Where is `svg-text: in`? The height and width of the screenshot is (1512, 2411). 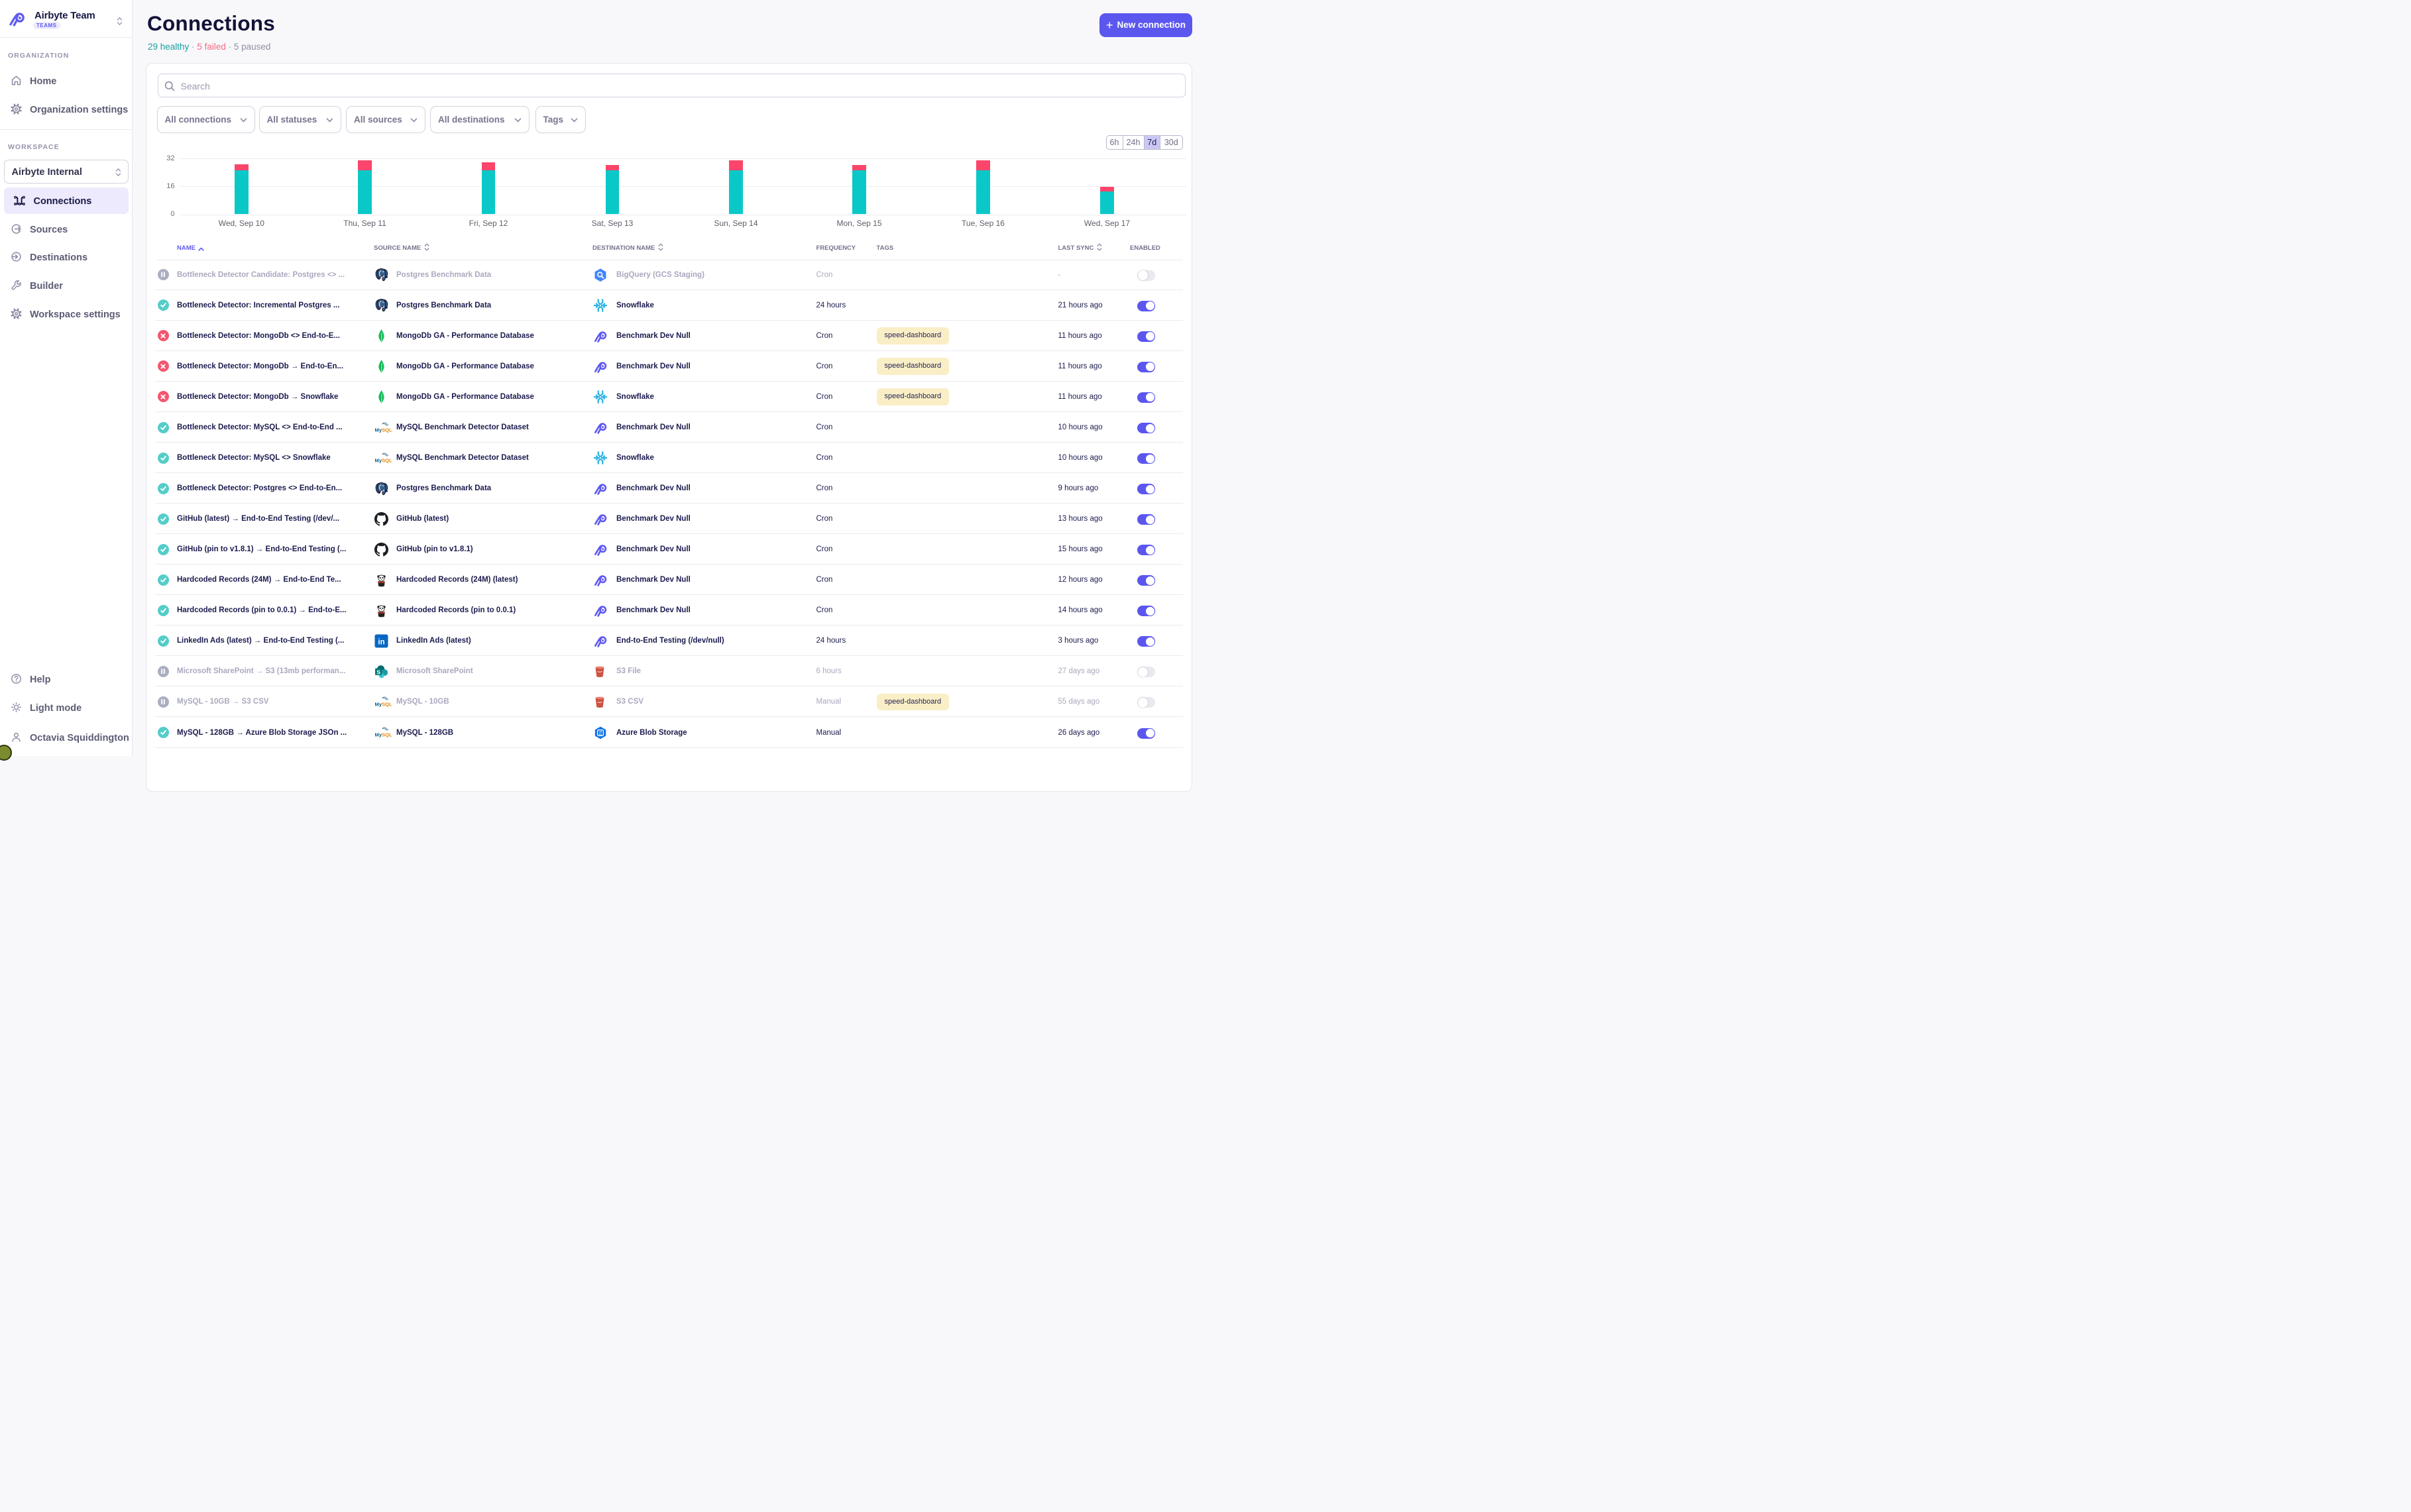
svg-text: in is located at coordinates (381, 642).